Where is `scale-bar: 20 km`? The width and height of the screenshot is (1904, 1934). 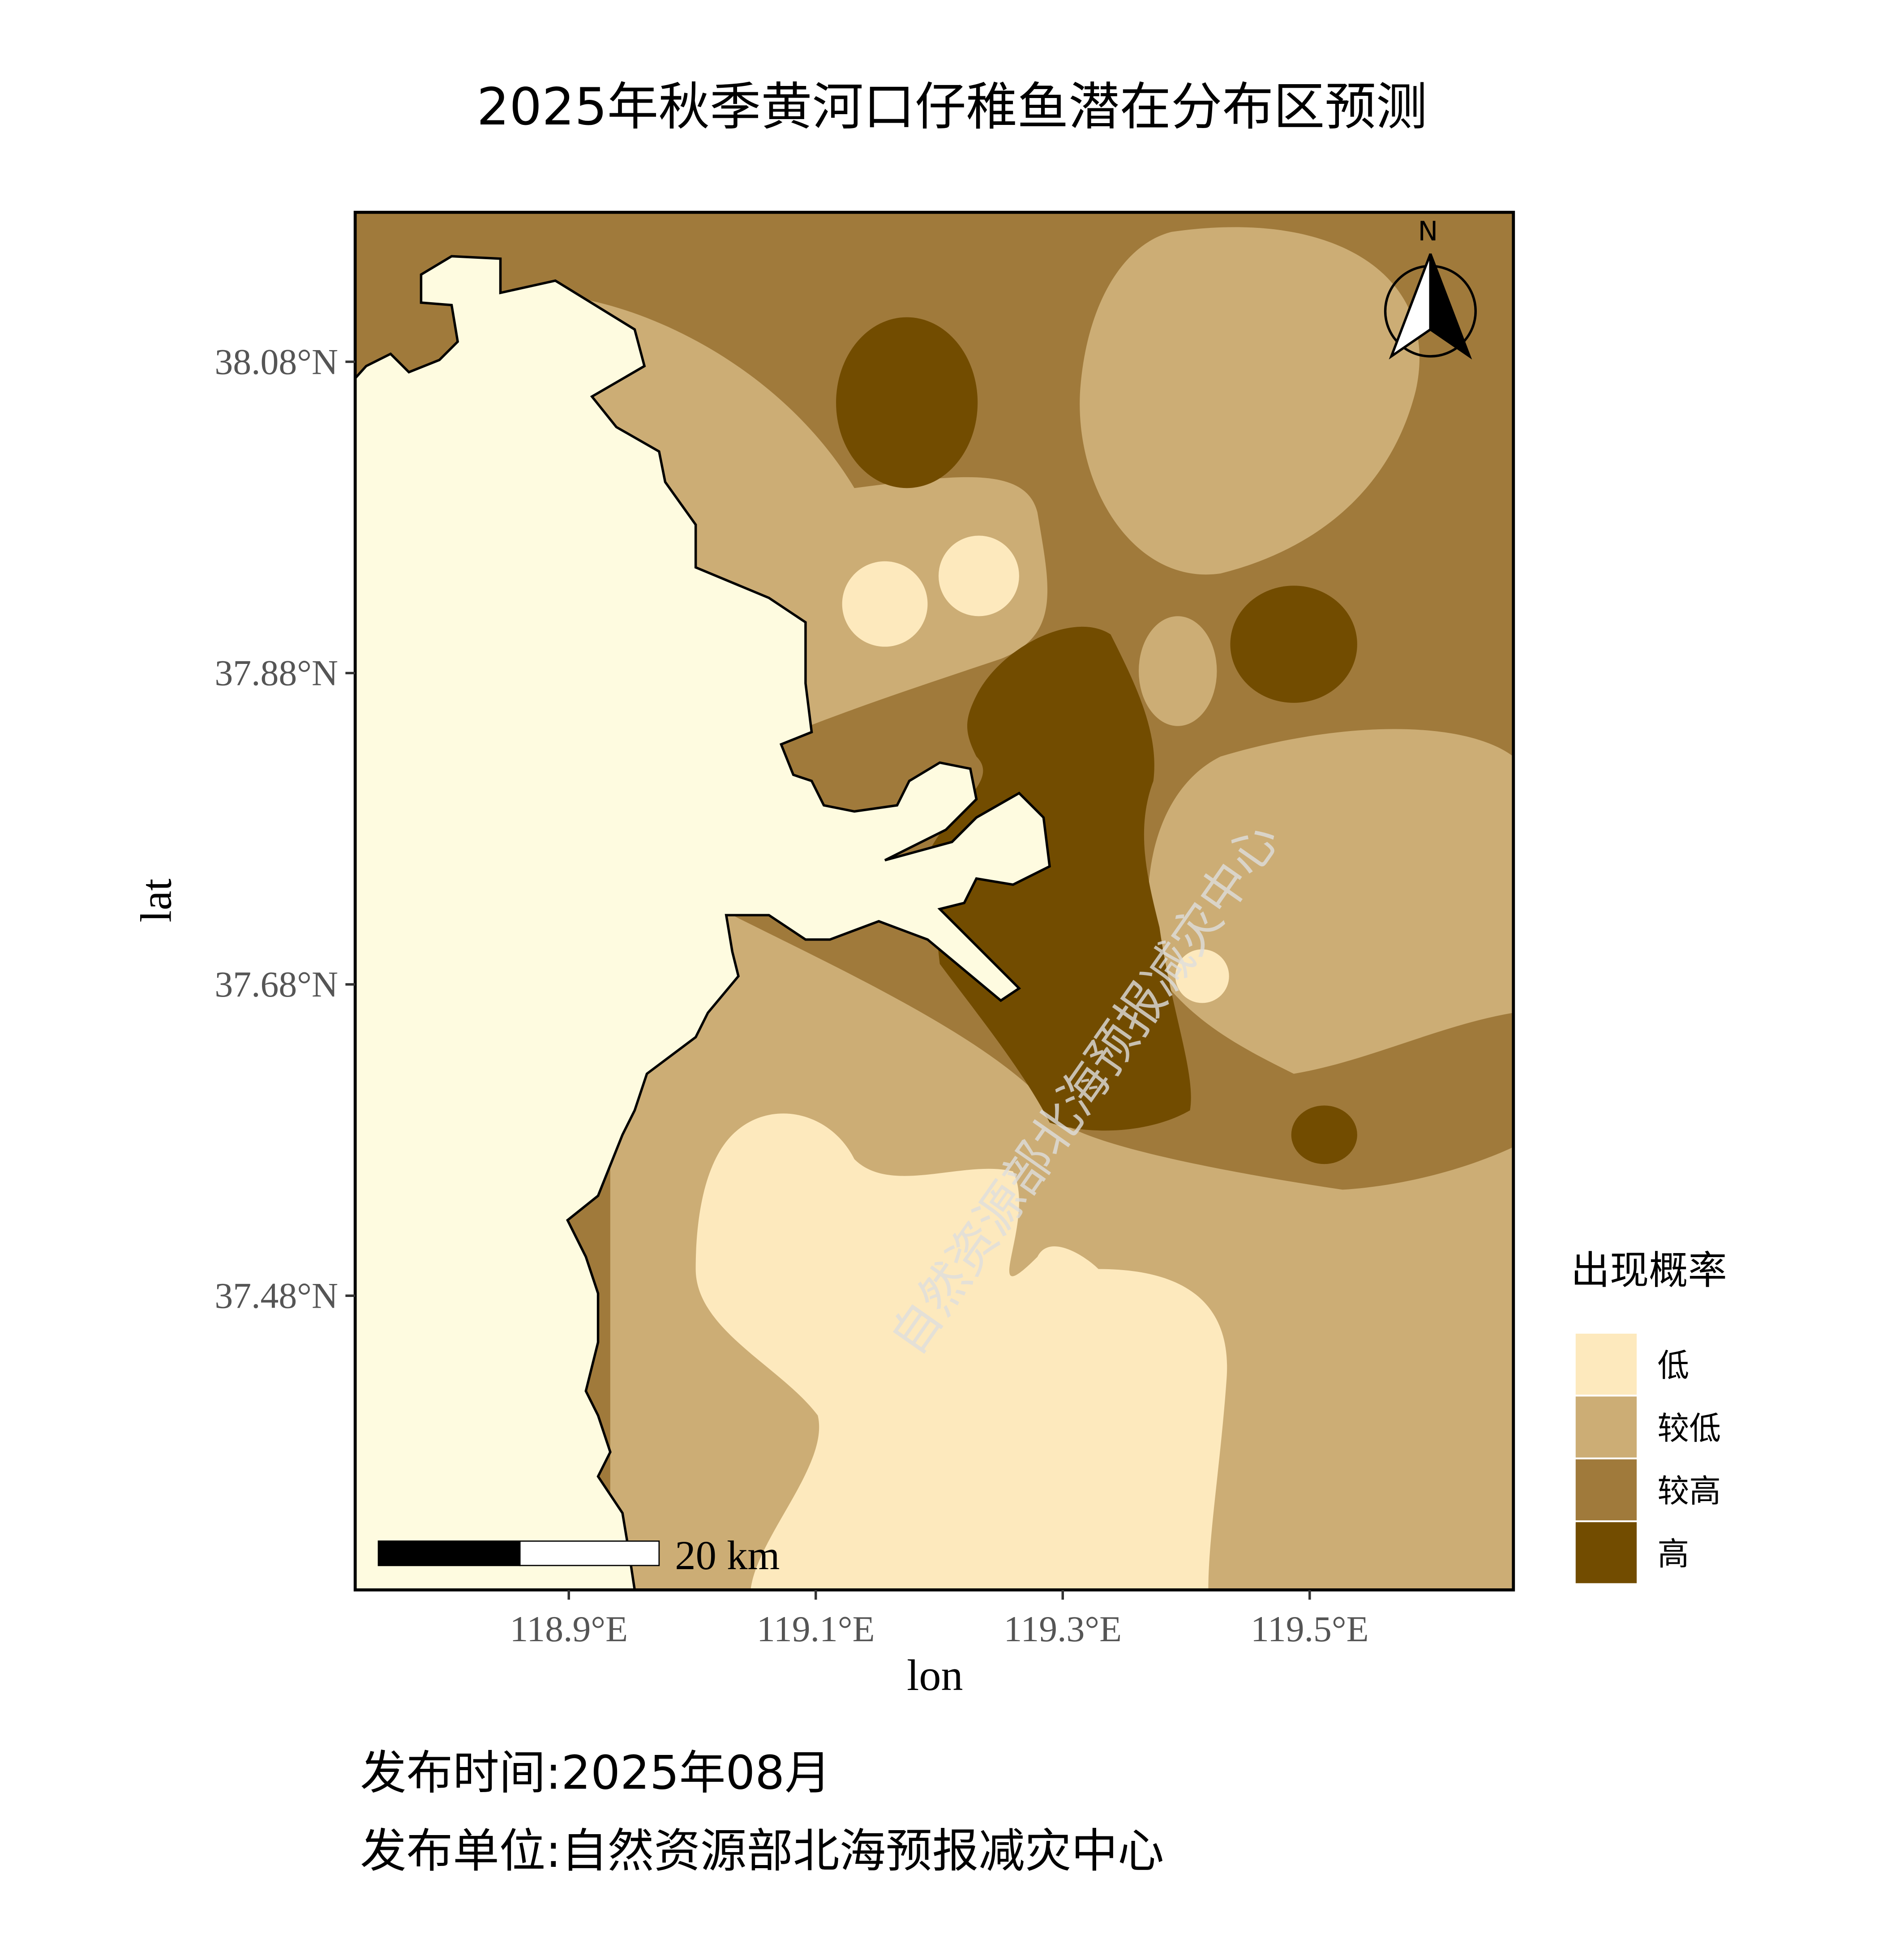 scale-bar: 20 km is located at coordinates (579, 1555).